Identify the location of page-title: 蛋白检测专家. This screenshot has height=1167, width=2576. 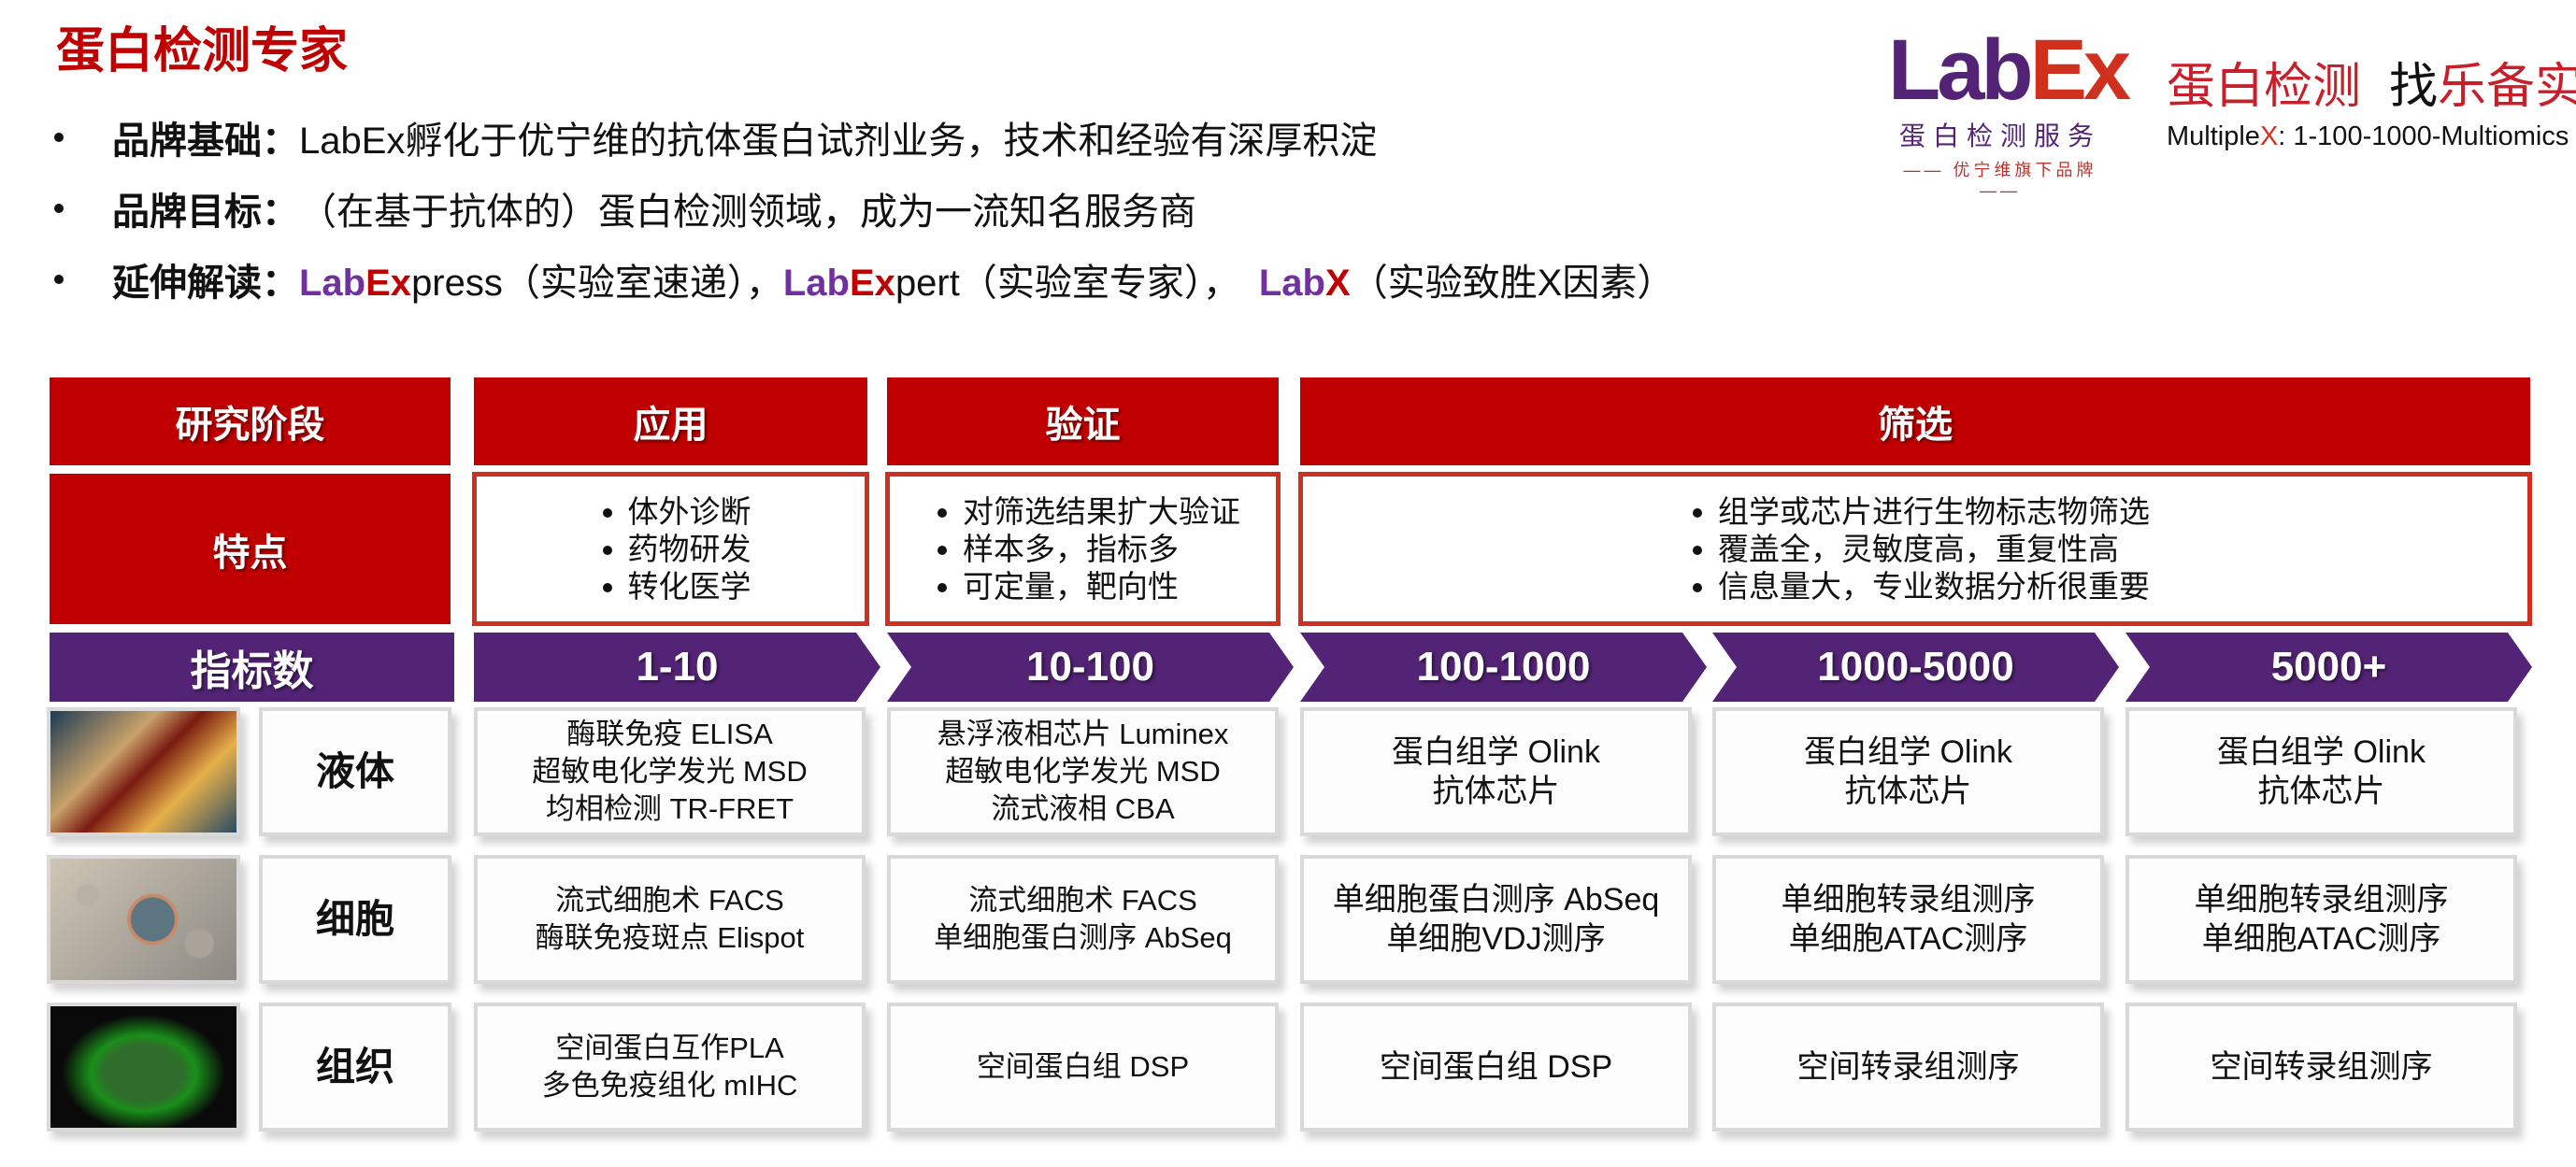
(202, 51).